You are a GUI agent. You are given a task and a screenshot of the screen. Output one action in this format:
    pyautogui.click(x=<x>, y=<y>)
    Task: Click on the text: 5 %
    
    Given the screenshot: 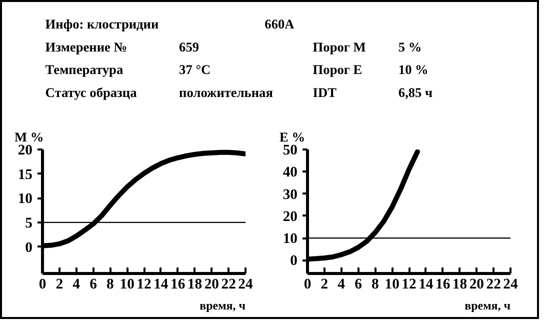 What is the action you would take?
    pyautogui.click(x=410, y=46)
    